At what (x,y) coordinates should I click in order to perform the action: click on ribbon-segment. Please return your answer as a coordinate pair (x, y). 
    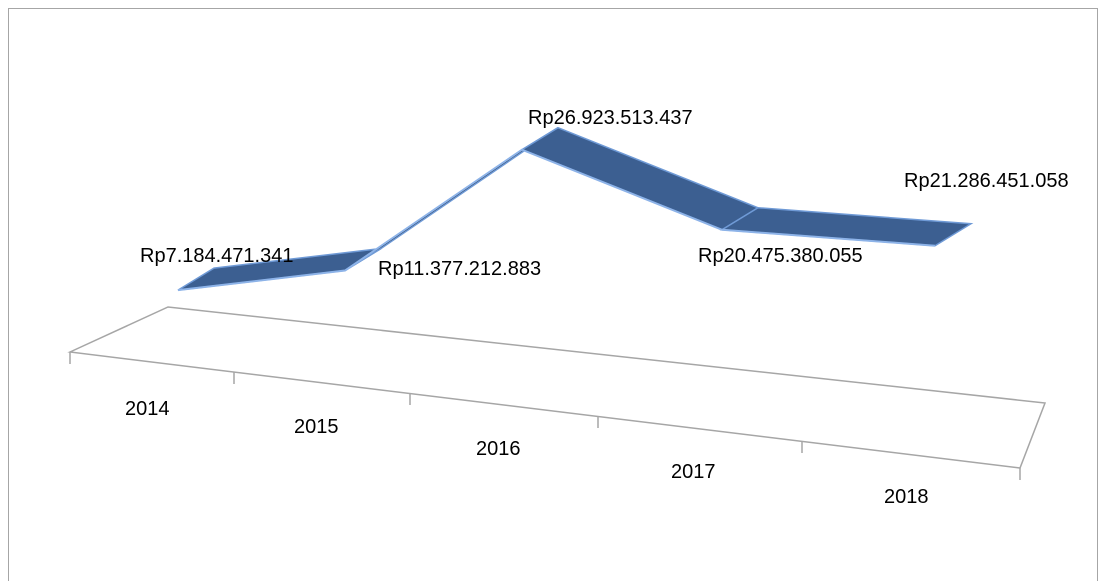
    Looking at the image, I should click on (640, 178).